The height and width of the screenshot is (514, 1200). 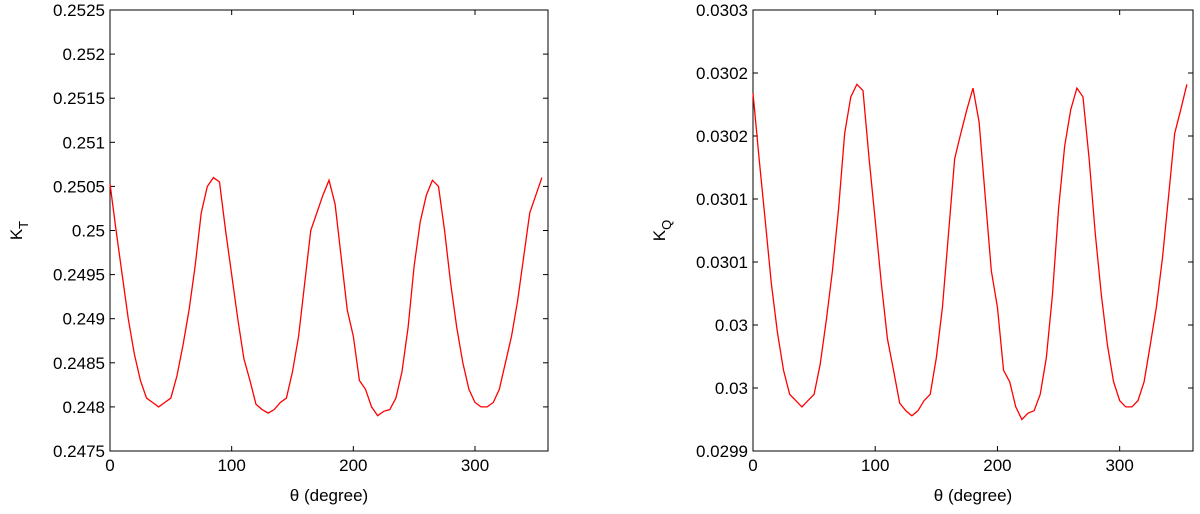 I want to click on y-tick-label: 0.248, so click(x=83, y=407).